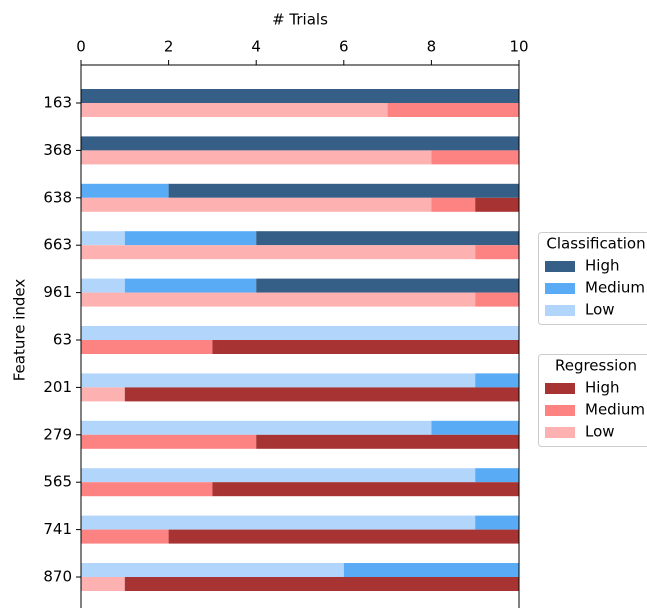 The height and width of the screenshot is (608, 647). I want to click on y-tick-label: 279, so click(57, 434).